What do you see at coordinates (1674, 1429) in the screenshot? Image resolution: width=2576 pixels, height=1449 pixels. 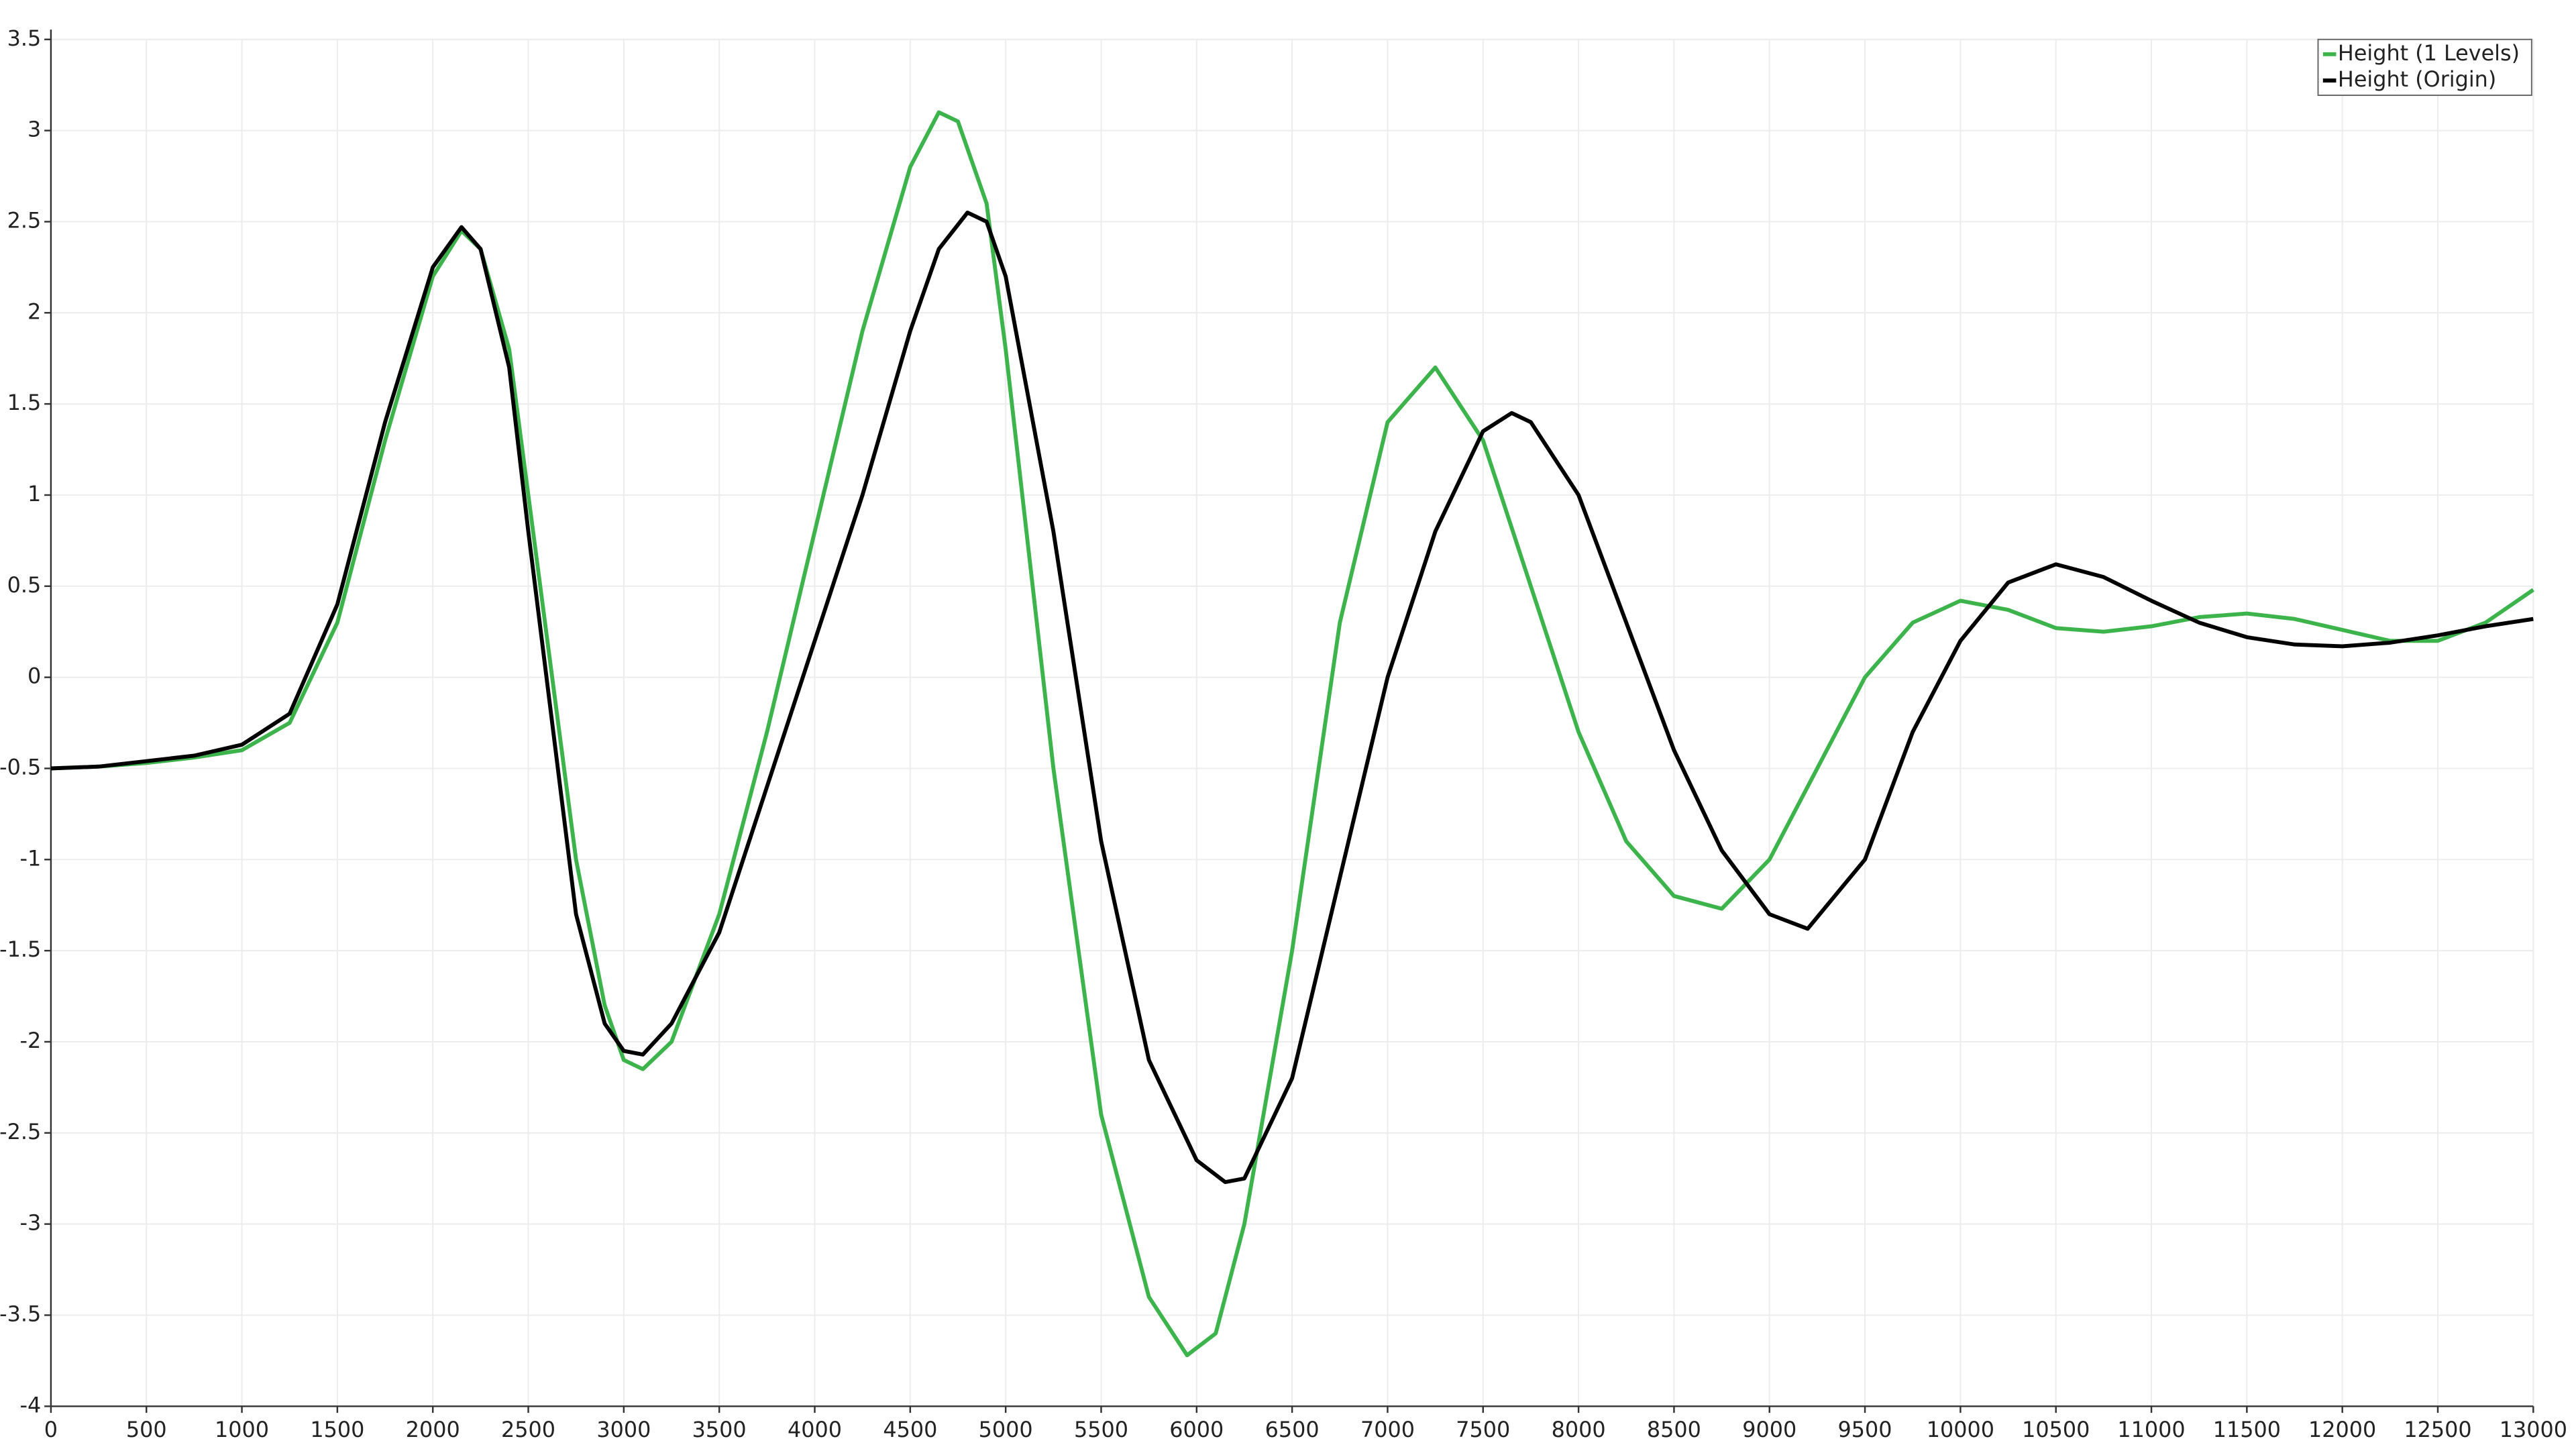 I see `x-tick-label: 8500` at bounding box center [1674, 1429].